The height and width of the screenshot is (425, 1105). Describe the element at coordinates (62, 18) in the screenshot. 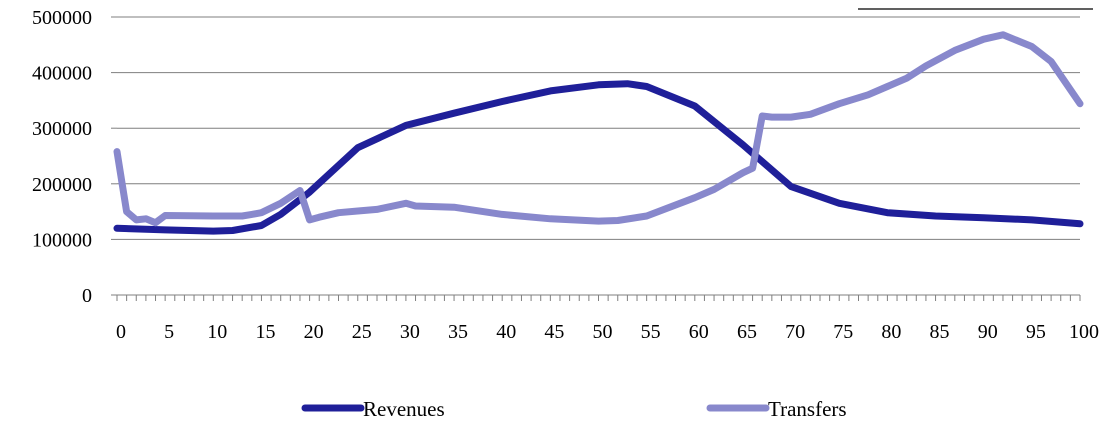

I see `y-tick-label: 500000` at that location.